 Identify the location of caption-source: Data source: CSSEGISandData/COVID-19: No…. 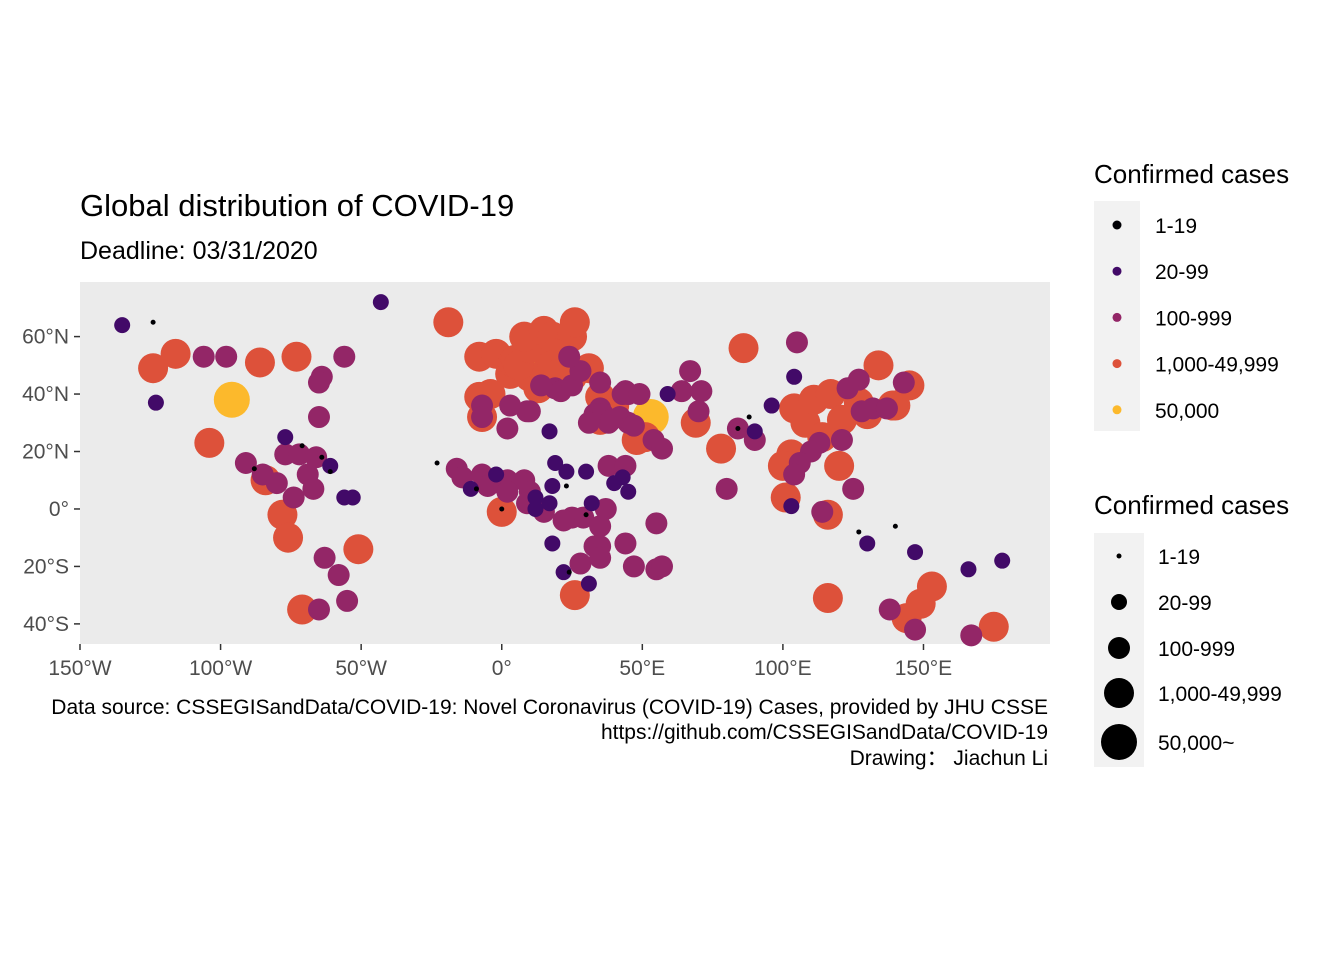
(549, 707).